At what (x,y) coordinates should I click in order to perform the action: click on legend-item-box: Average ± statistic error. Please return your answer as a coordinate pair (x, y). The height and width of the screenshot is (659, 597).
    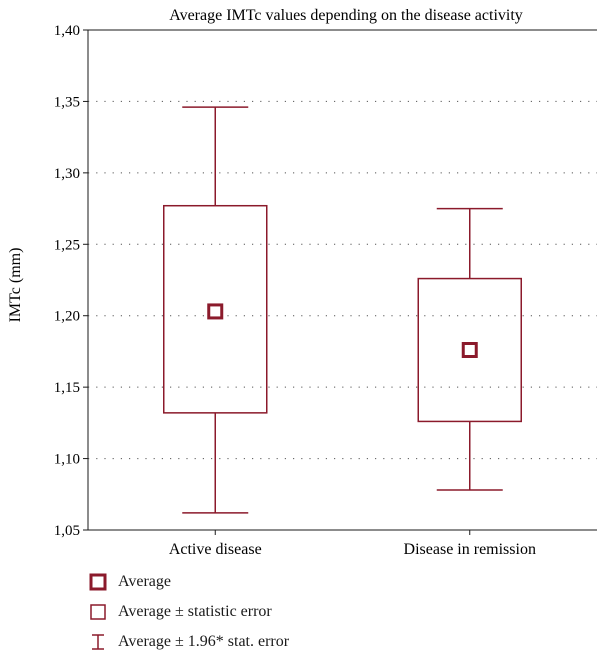
    Looking at the image, I should click on (188, 612).